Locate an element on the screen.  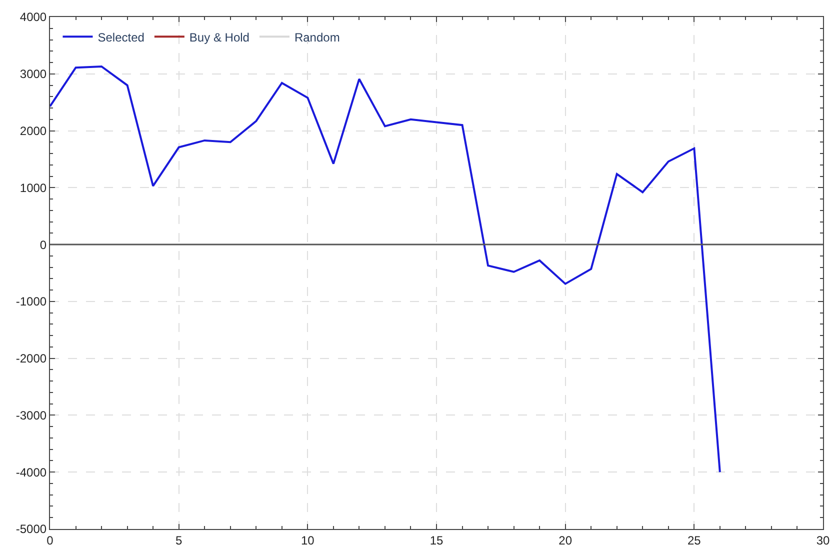
x-tick-label: 25 is located at coordinates (694, 540).